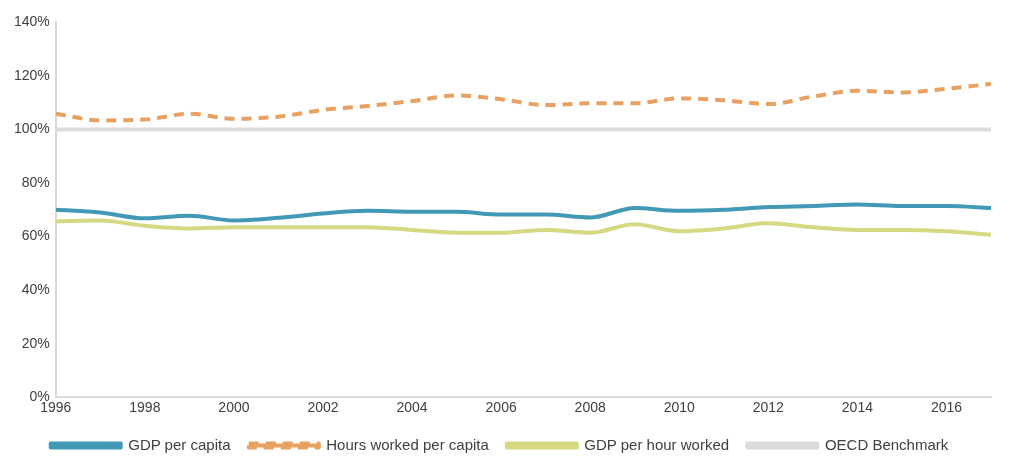 This screenshot has height=471, width=1019. Describe the element at coordinates (234, 407) in the screenshot. I see `x-tick-label: 2000` at that location.